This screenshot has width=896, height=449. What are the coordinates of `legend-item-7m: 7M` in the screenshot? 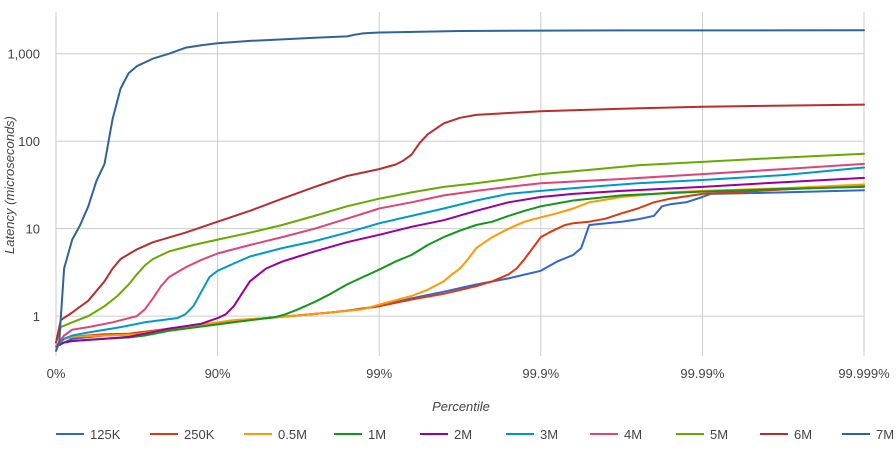 It's located at (868, 434).